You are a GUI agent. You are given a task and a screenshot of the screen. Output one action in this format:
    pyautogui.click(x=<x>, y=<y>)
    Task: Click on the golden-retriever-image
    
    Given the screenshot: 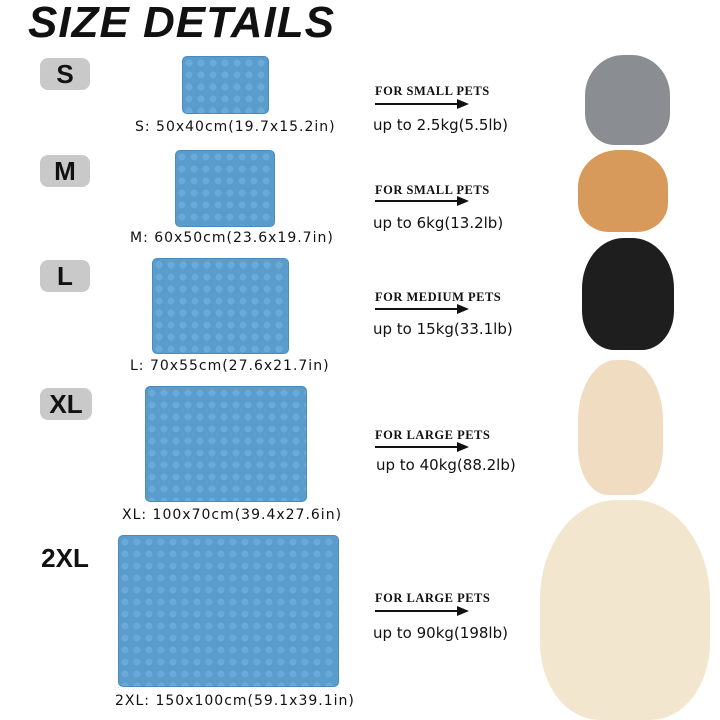 What is the action you would take?
    pyautogui.click(x=625, y=610)
    